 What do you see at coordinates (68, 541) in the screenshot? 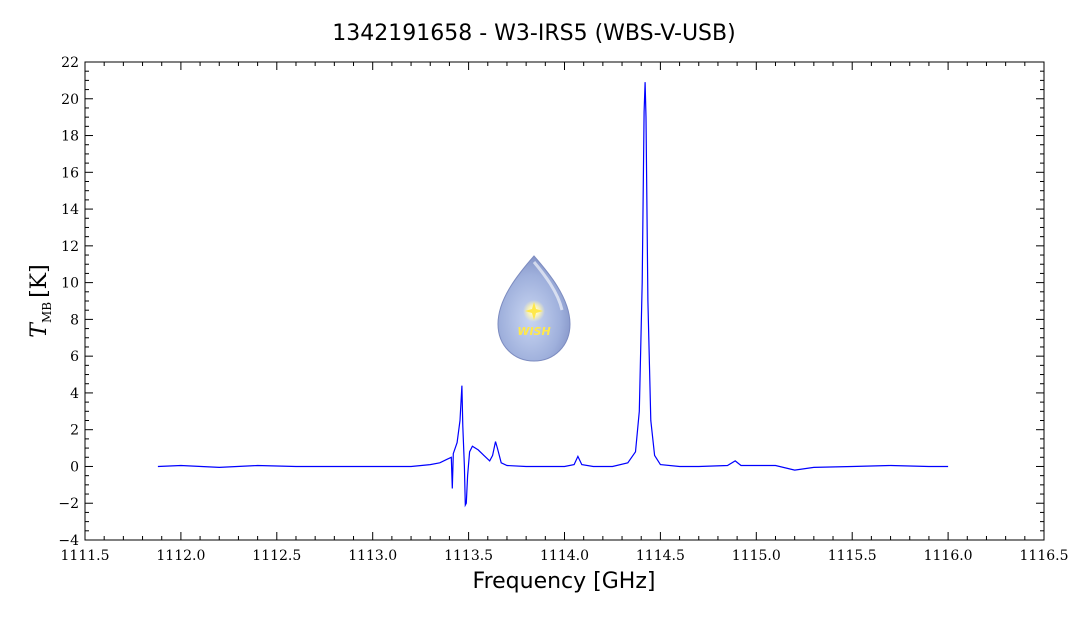
I see `y-tick-label: −4` at bounding box center [68, 541].